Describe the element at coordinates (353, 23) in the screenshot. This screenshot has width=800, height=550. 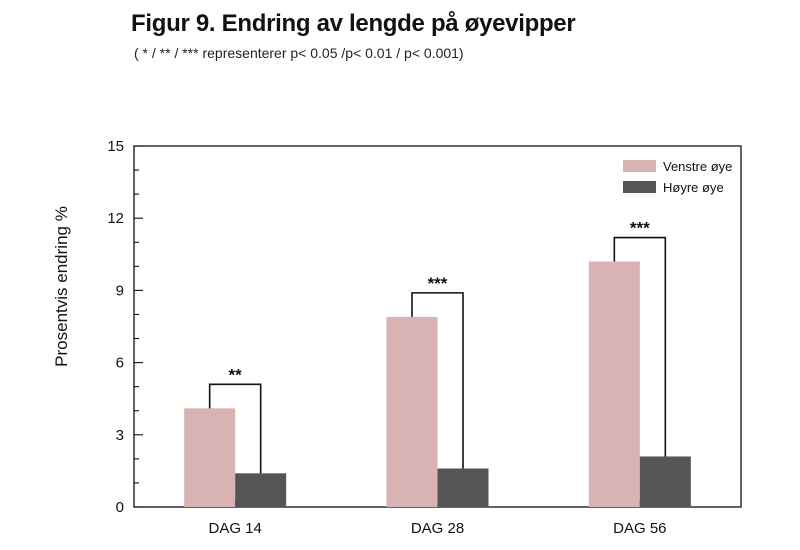
I see `chart-title: Figur 9. Endring av lengde på øyevipper` at that location.